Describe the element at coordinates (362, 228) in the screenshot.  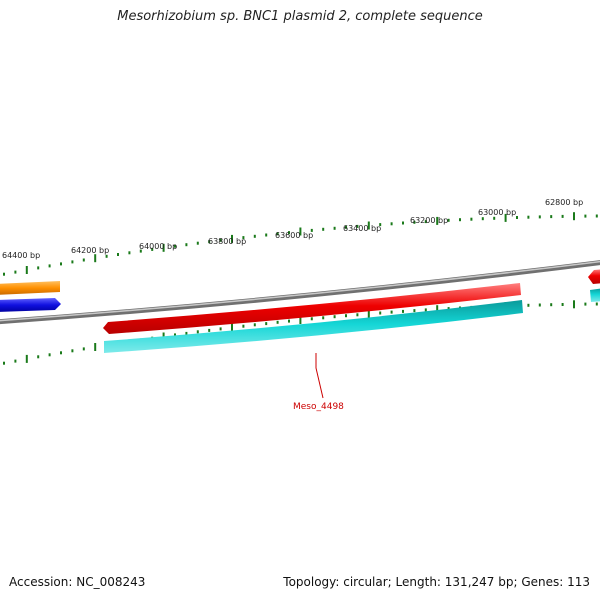
I see `scale-label: 63400 bp` at that location.